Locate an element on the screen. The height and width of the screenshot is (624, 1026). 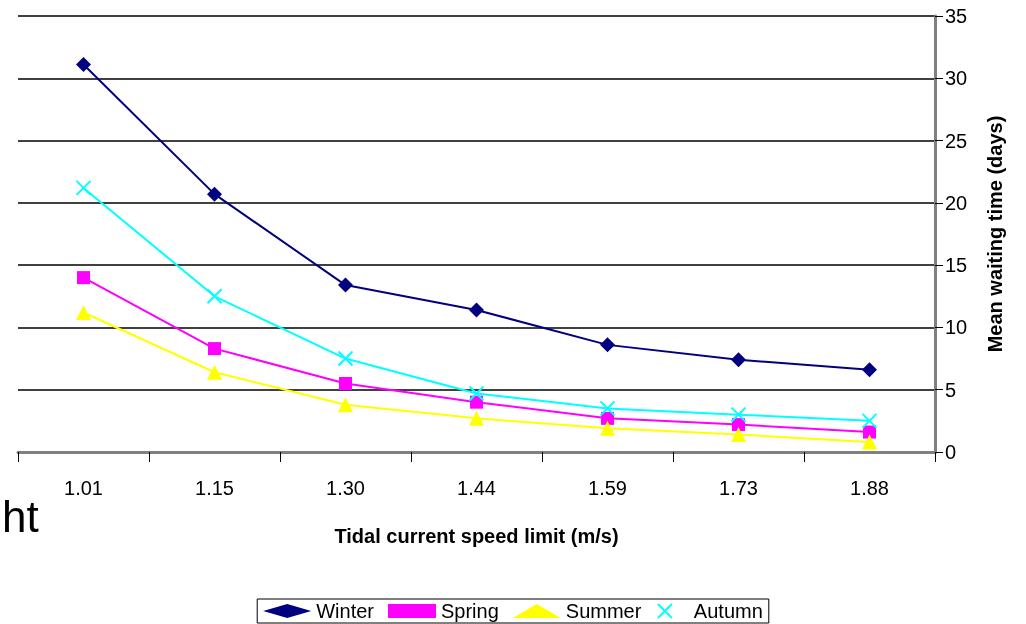
legend-label: Autumn is located at coordinates (728, 611).